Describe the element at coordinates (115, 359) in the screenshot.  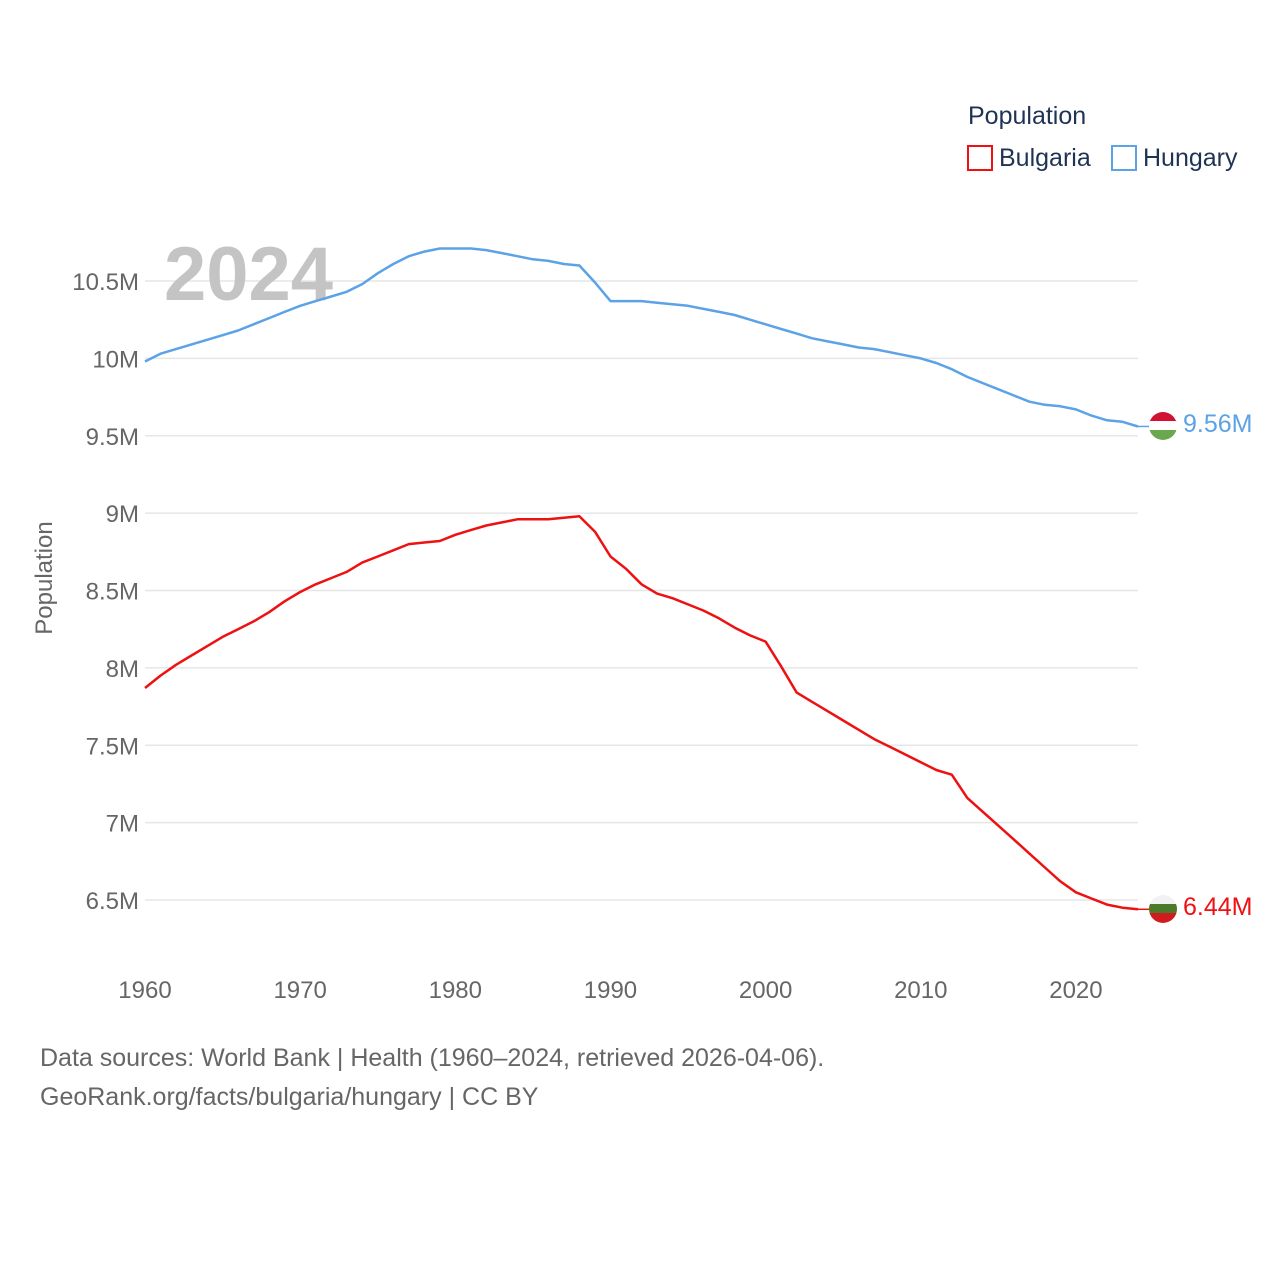
I see `y-tick-label: 10M` at that location.